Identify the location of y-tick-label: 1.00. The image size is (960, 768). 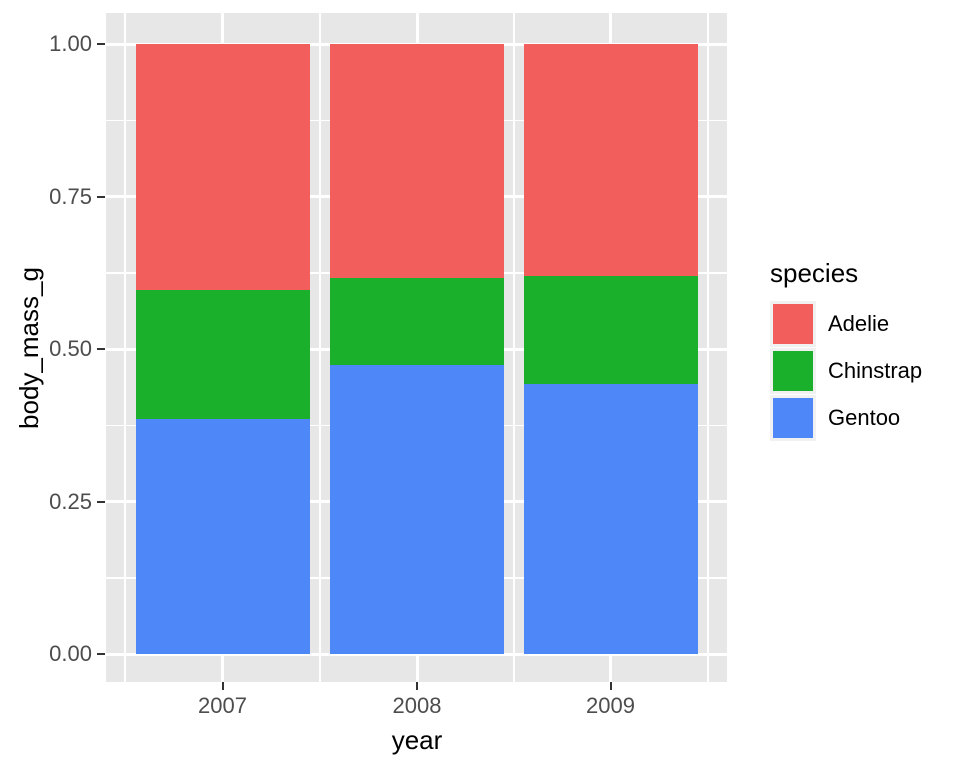
(70, 43).